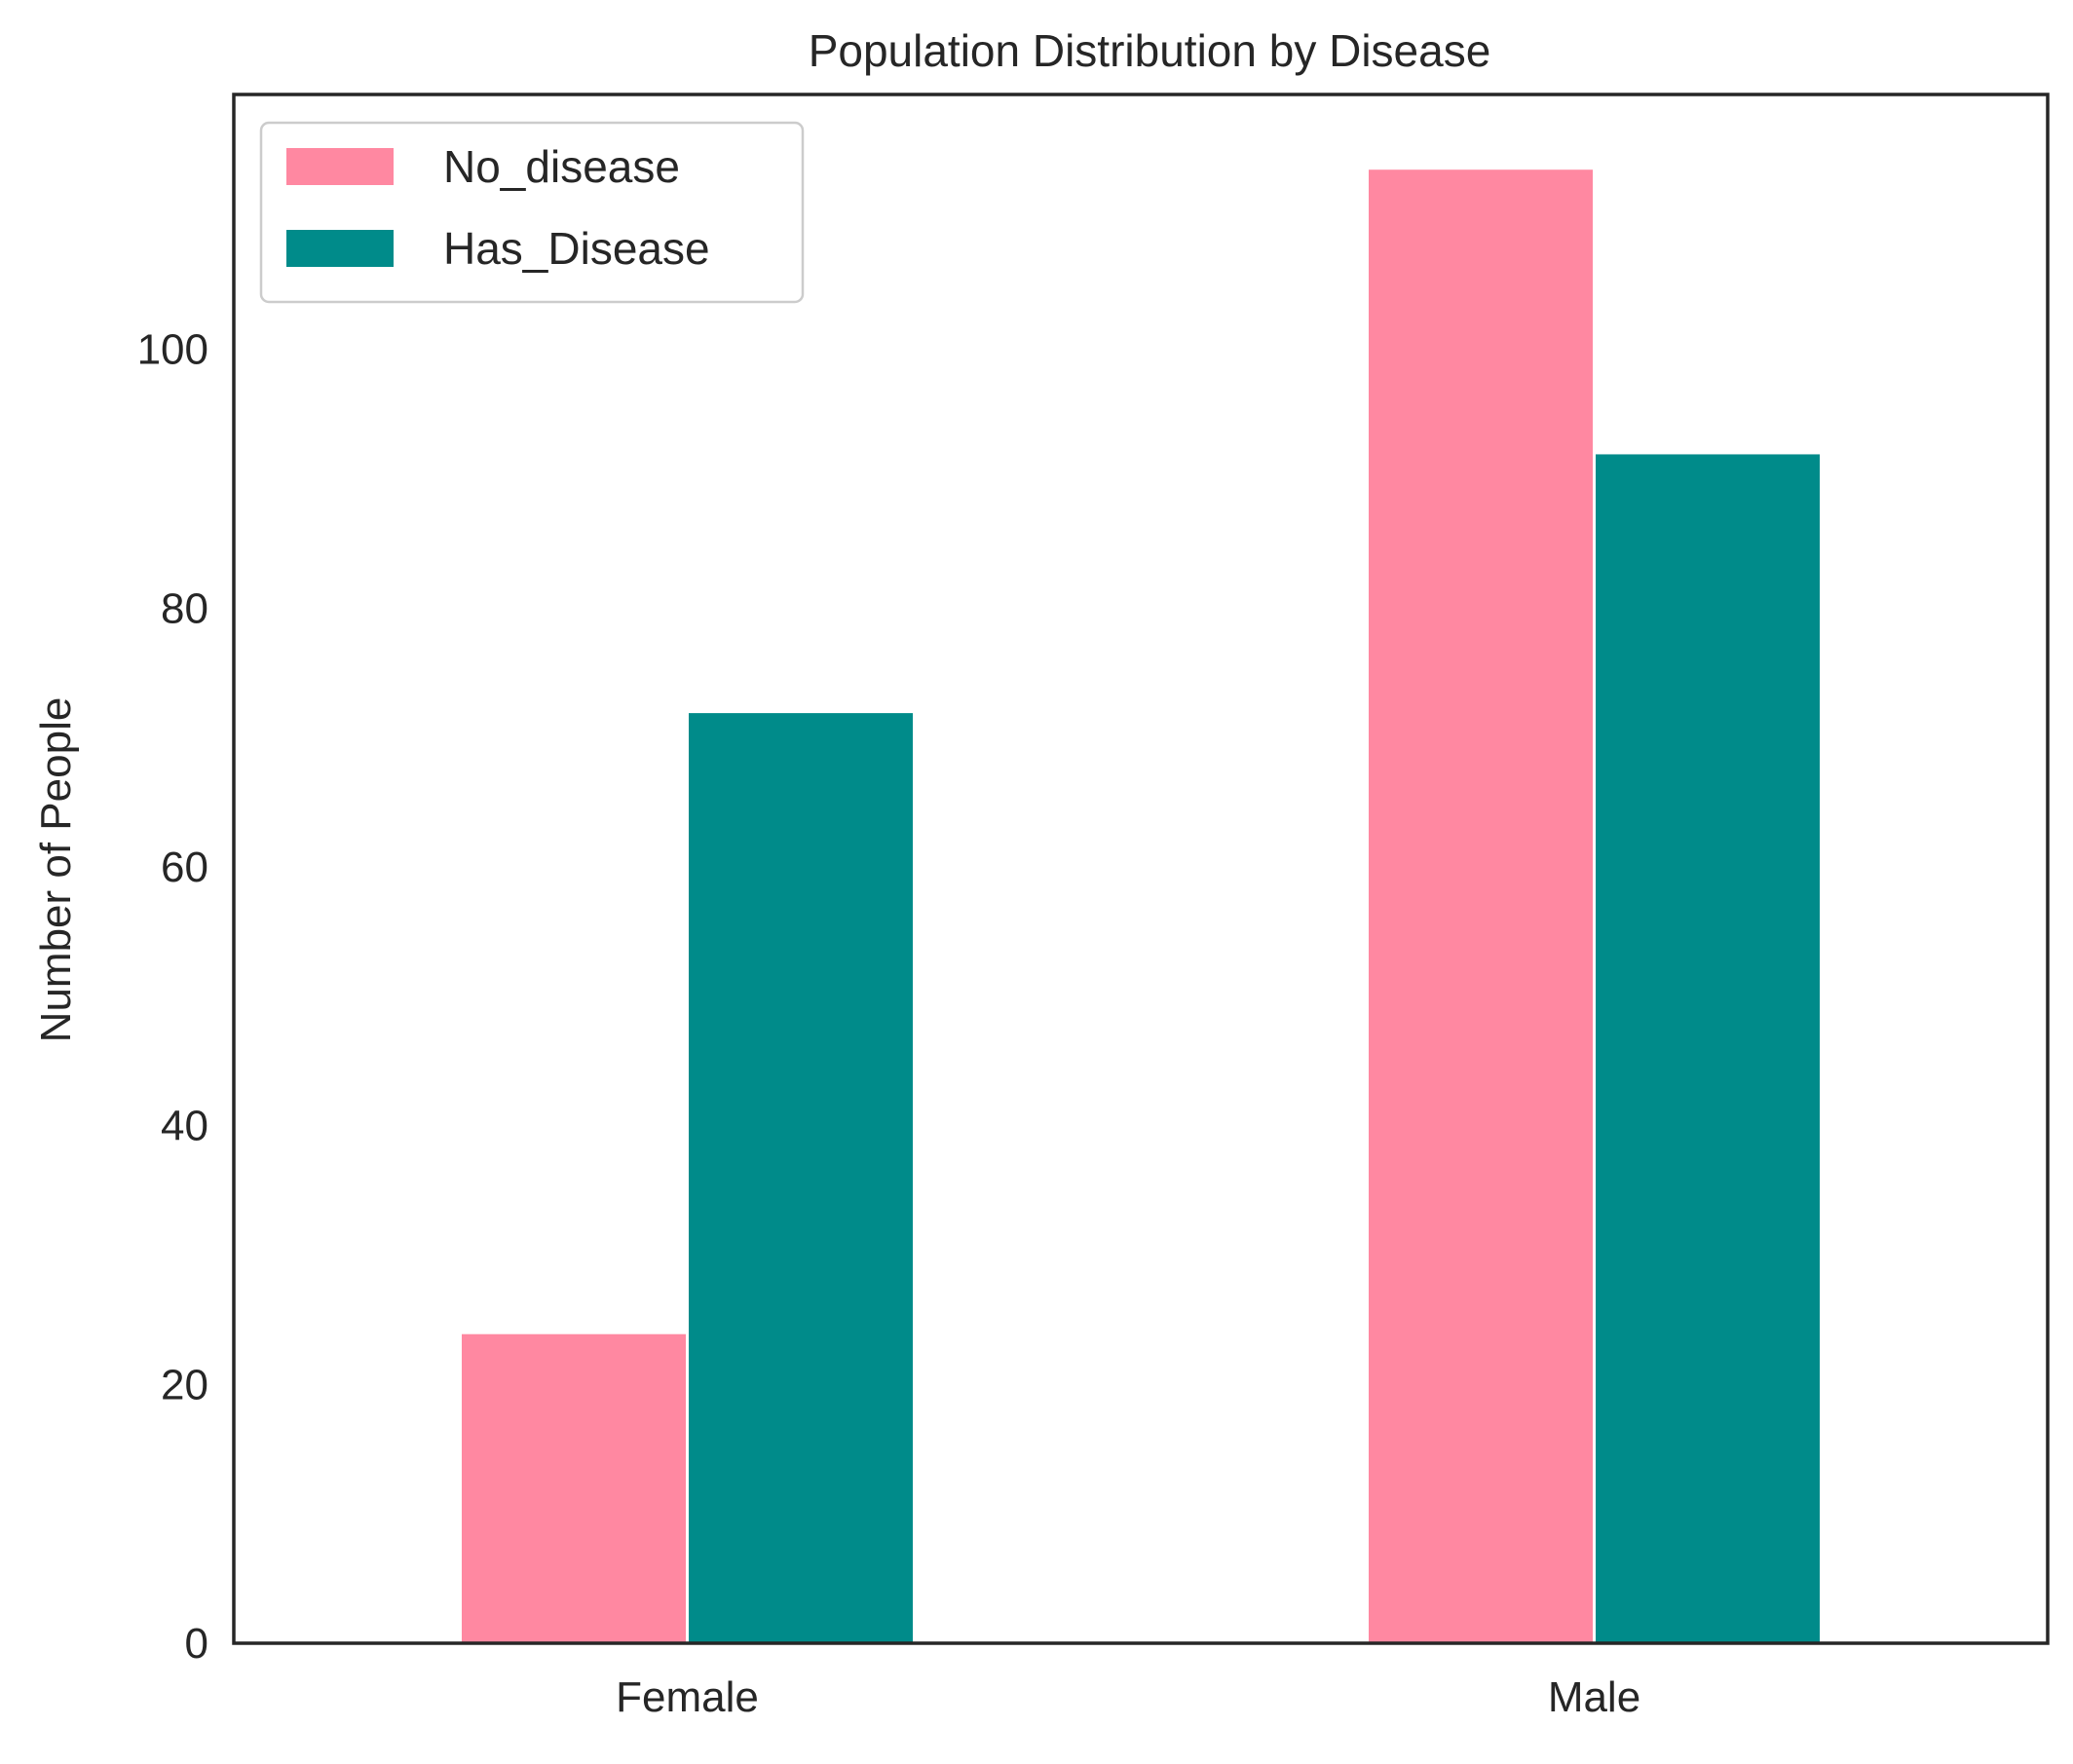 This screenshot has width=2073, height=1764. What do you see at coordinates (576, 248) in the screenshot?
I see `legend-label: Has_Disease` at bounding box center [576, 248].